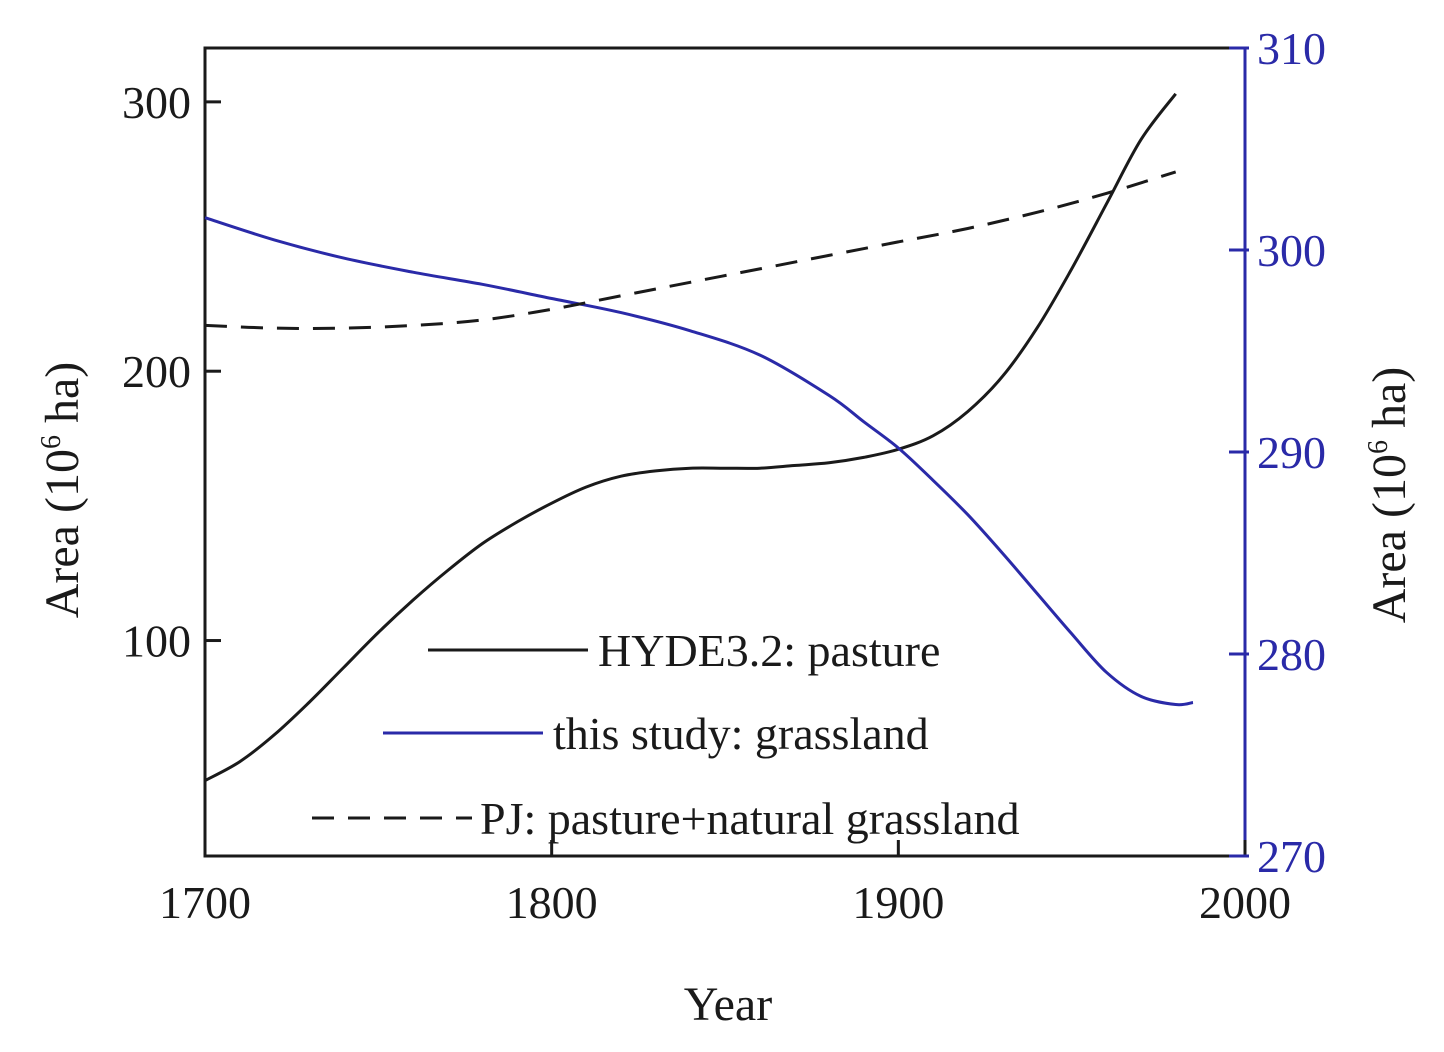 This screenshot has height=1052, width=1444. Describe the element at coordinates (156, 641) in the screenshot. I see `y-left-tick-label: 100` at that location.